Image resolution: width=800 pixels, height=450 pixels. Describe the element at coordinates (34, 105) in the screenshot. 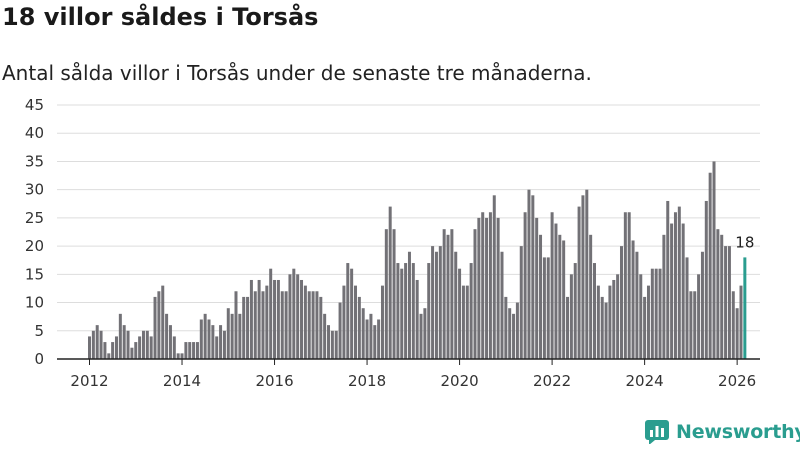

I see `y-tick-label: 45` at that location.